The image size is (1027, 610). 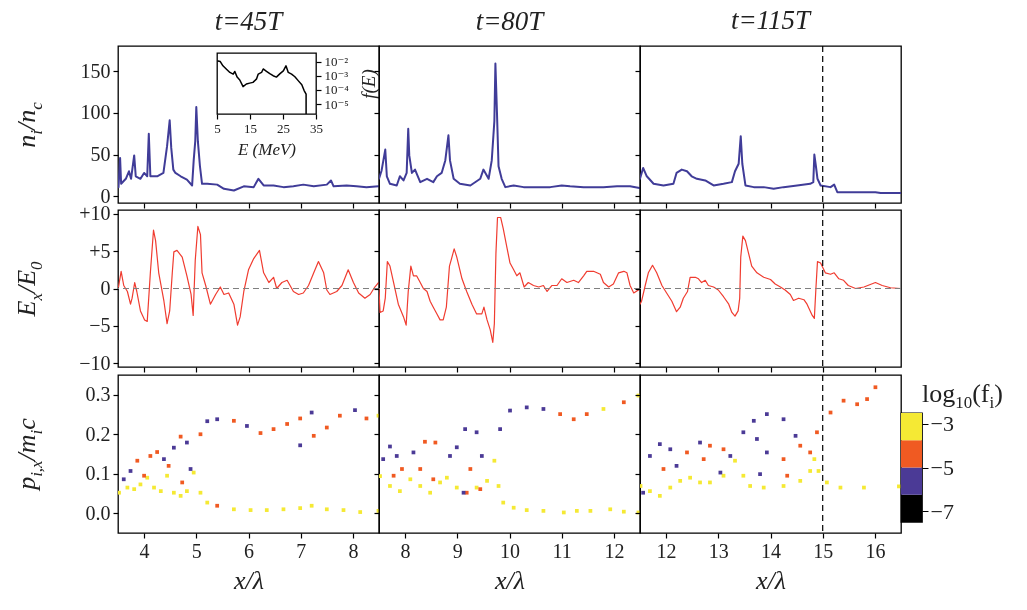 What do you see at coordinates (300, 550) in the screenshot?
I see `x-tick-label: 7` at bounding box center [300, 550].